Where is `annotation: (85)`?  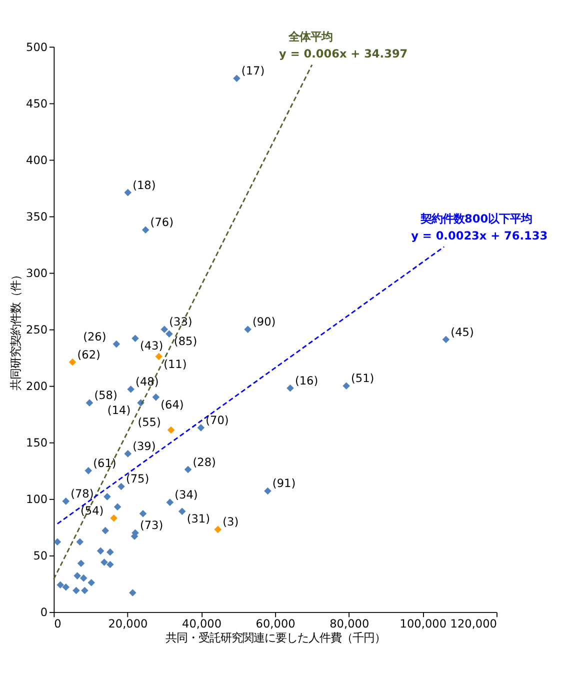
annotation: (85) is located at coordinates (186, 341).